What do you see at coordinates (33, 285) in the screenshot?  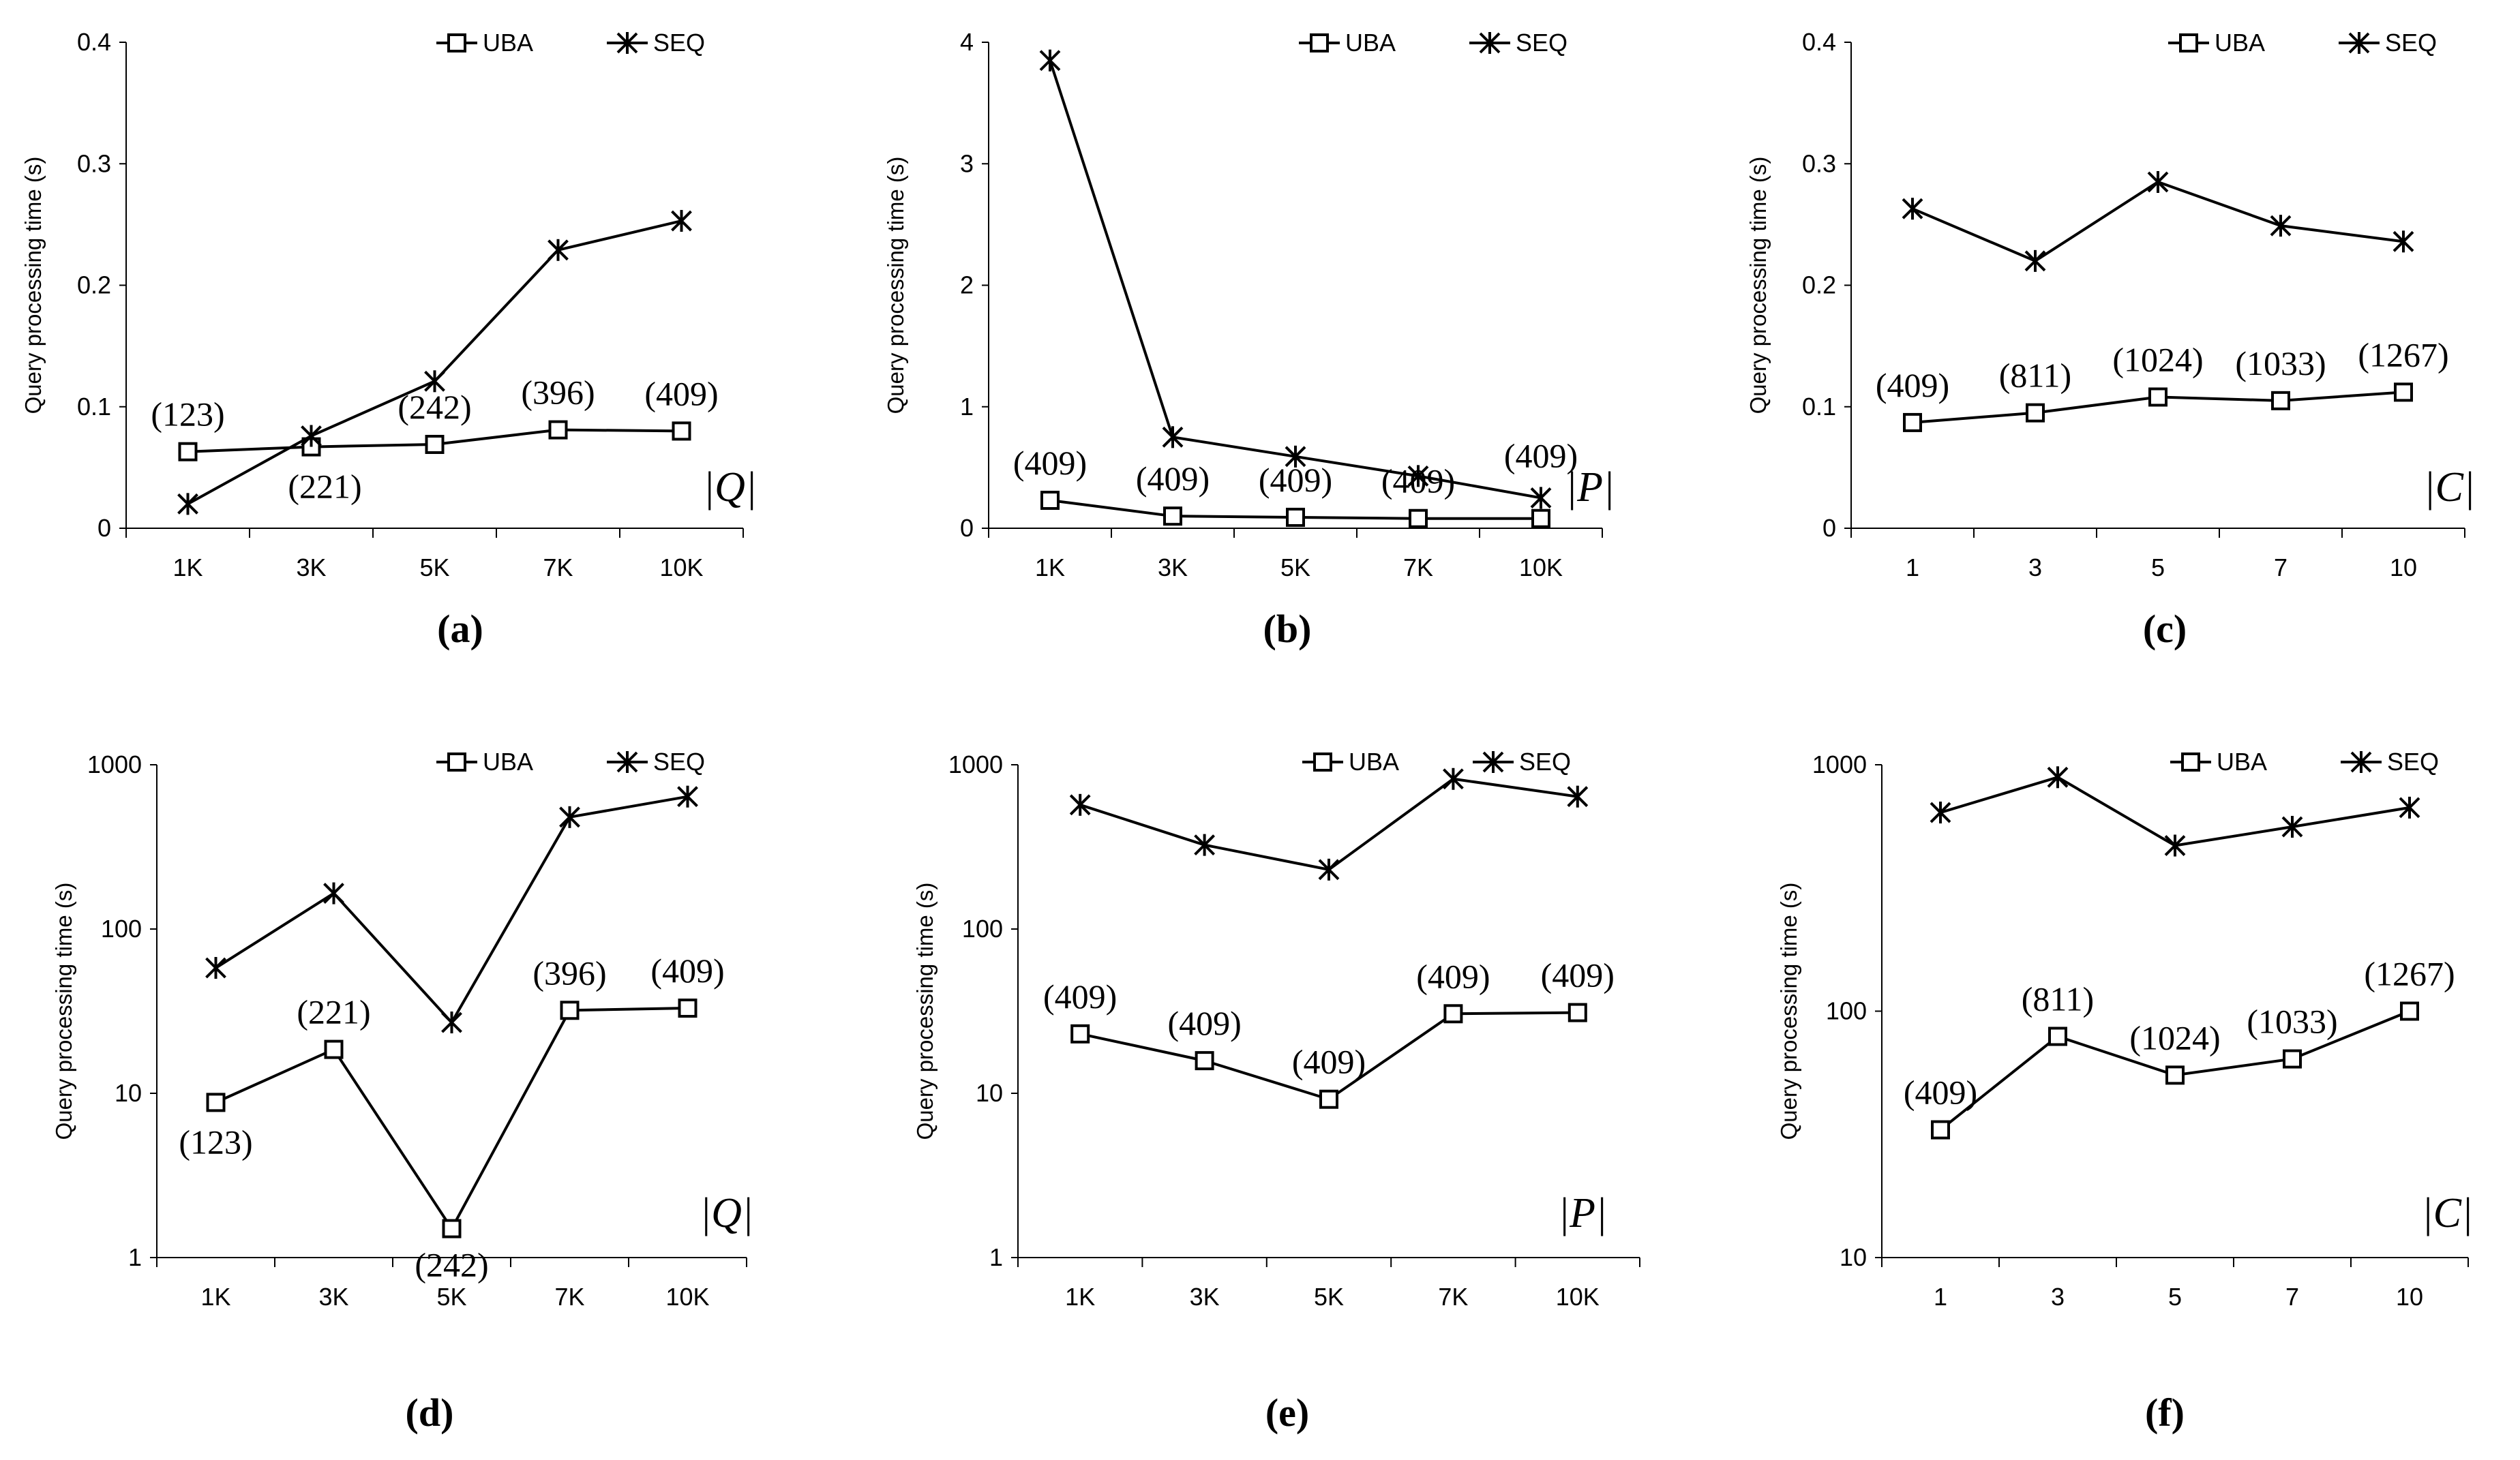 I see `y-axis-label: Query processing time (s)` at bounding box center [33, 285].